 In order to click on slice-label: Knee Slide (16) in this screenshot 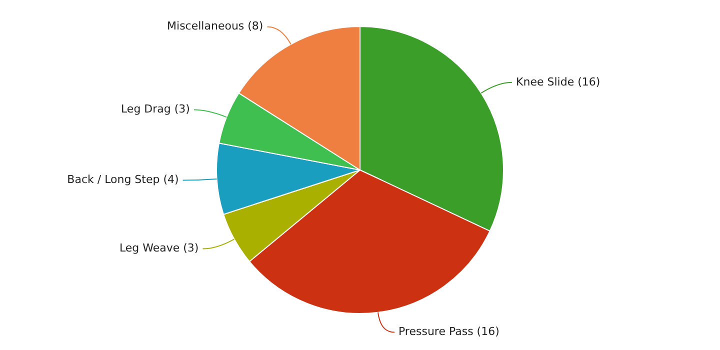, I will do `click(558, 81)`.